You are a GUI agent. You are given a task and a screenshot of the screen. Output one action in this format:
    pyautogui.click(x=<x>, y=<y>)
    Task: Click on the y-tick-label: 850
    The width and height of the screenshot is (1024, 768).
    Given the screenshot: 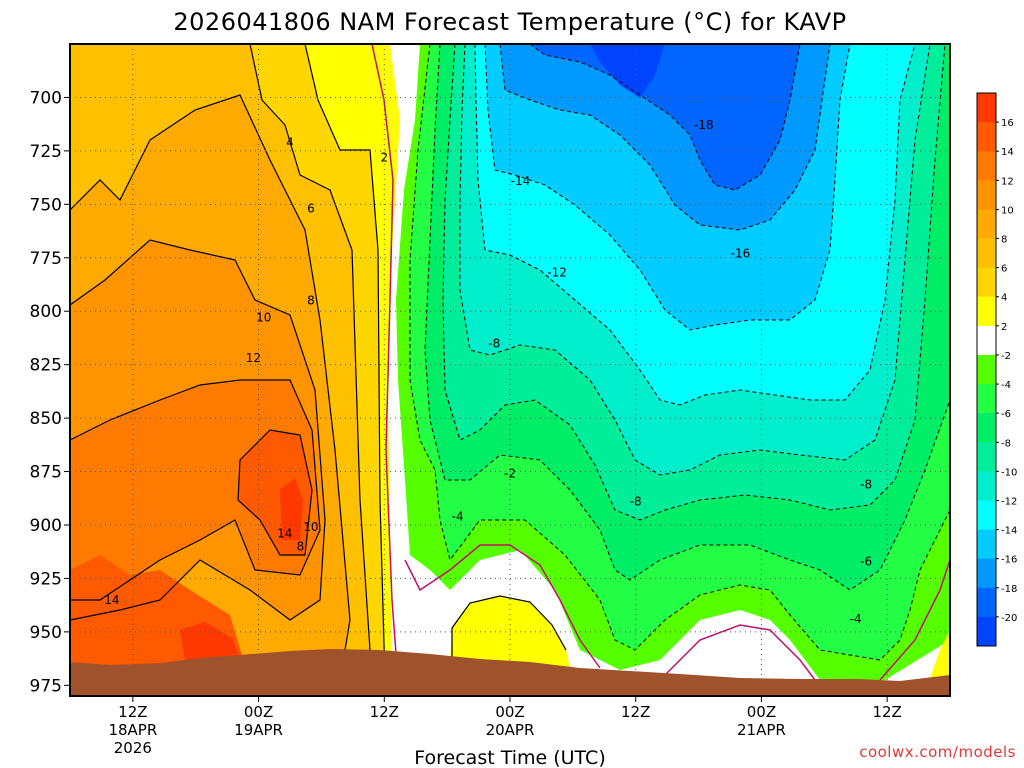 What is the action you would take?
    pyautogui.click(x=46, y=419)
    